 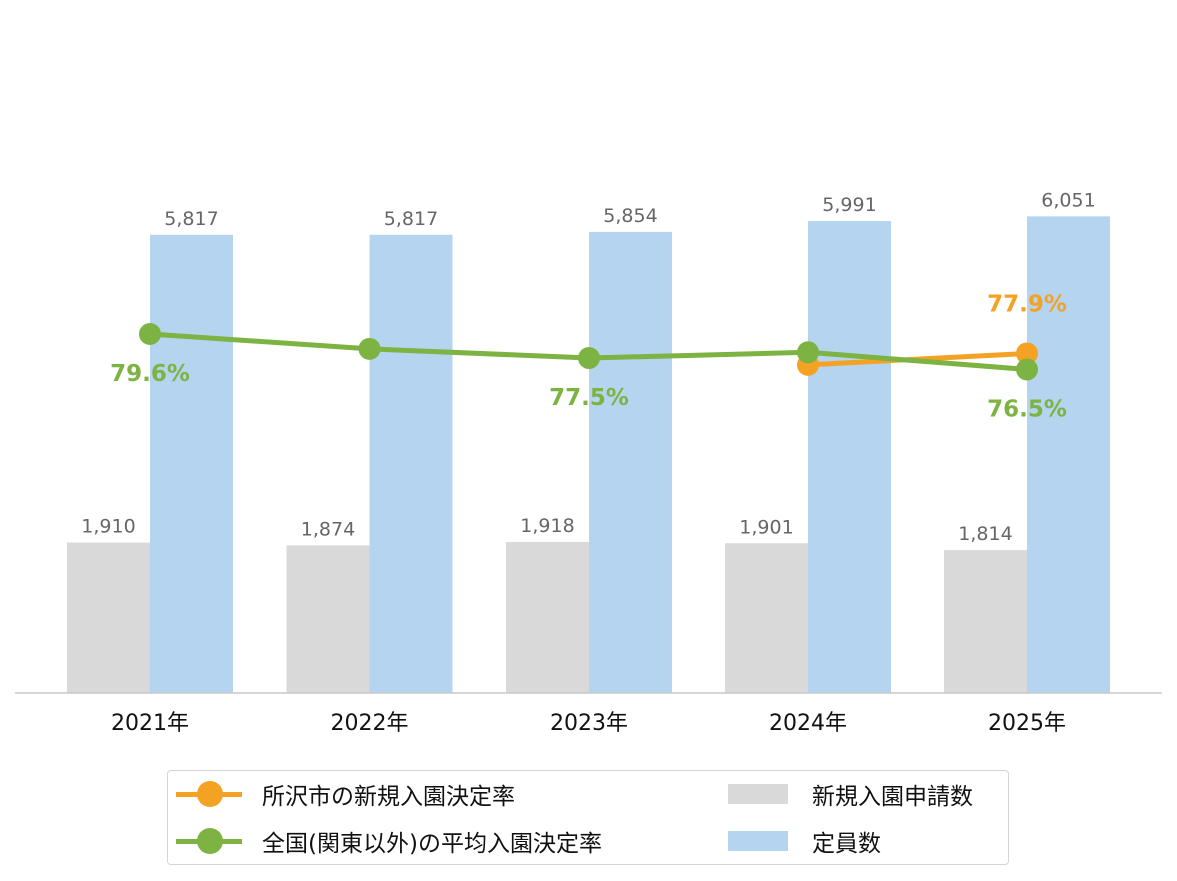 What do you see at coordinates (630, 216) in the screenshot?
I see `bar-value-label: 5,854` at bounding box center [630, 216].